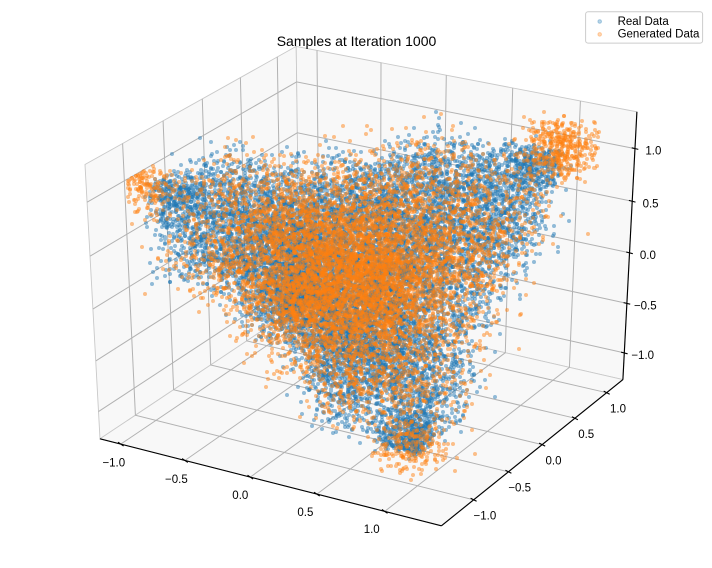 This screenshot has width=712, height=568. Describe the element at coordinates (659, 35) in the screenshot. I see `svg-text: Generated Data` at that location.